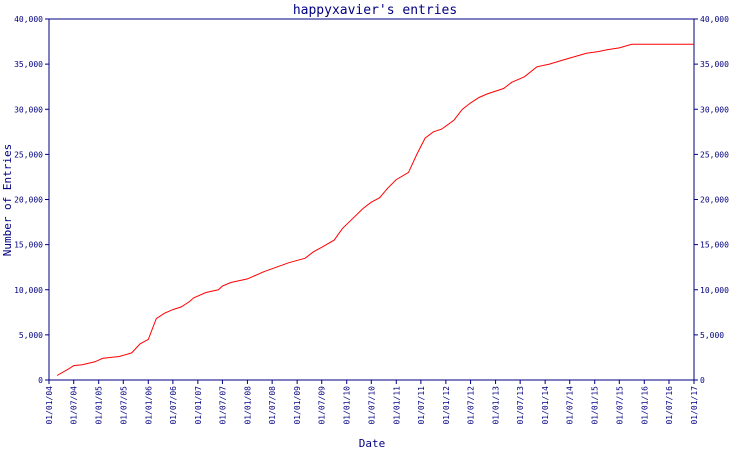 The image size is (750, 450). I want to click on x-tick-label: 01/01/09, so click(297, 405).